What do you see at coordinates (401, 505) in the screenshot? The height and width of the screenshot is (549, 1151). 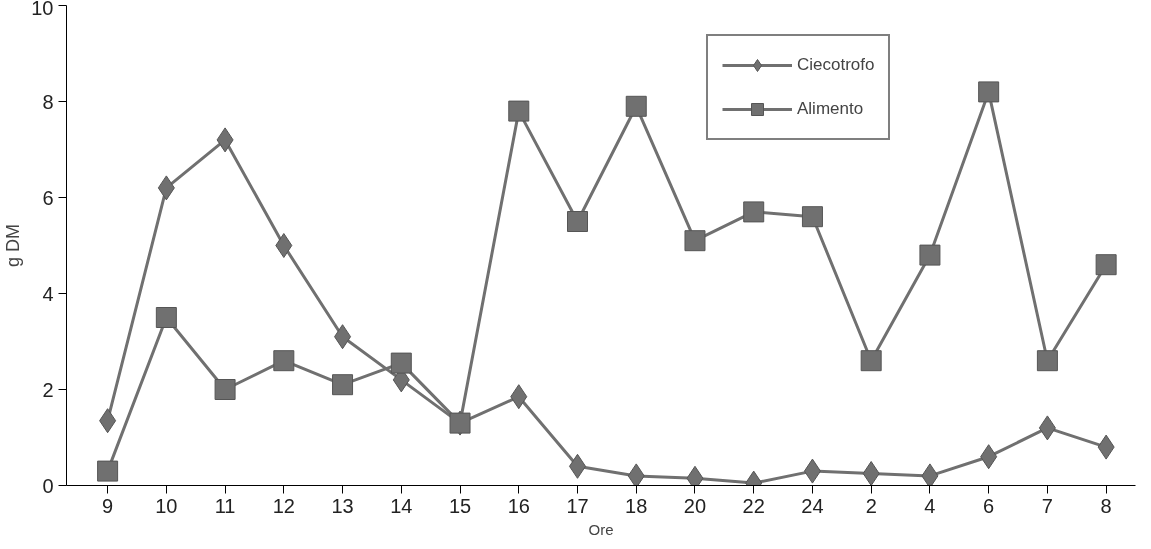 I see `x-tick-label: 14` at bounding box center [401, 505].